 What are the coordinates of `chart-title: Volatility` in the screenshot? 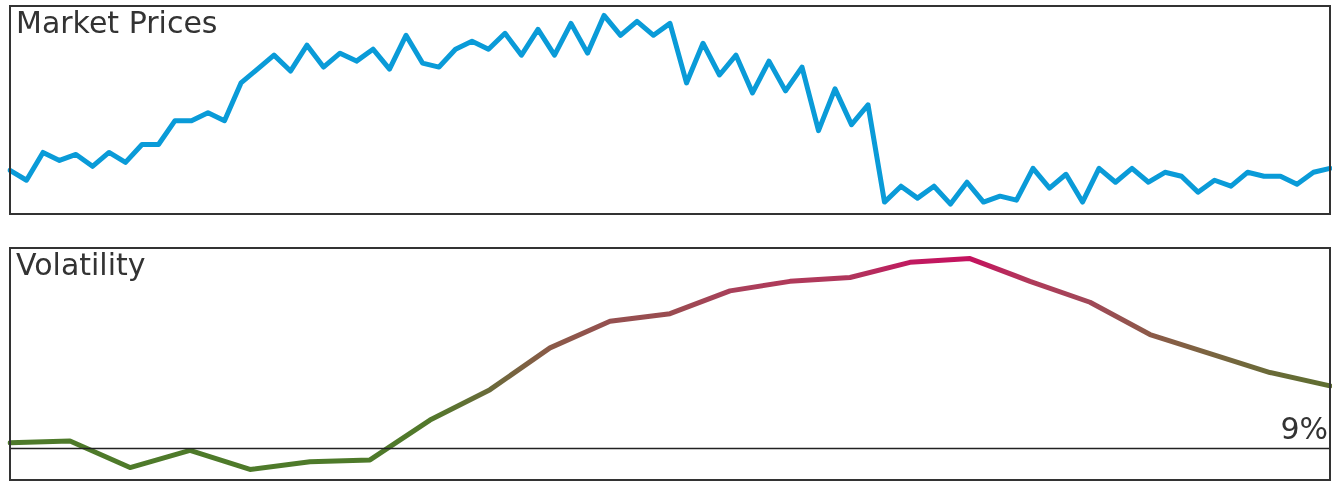 It's located at (81, 264).